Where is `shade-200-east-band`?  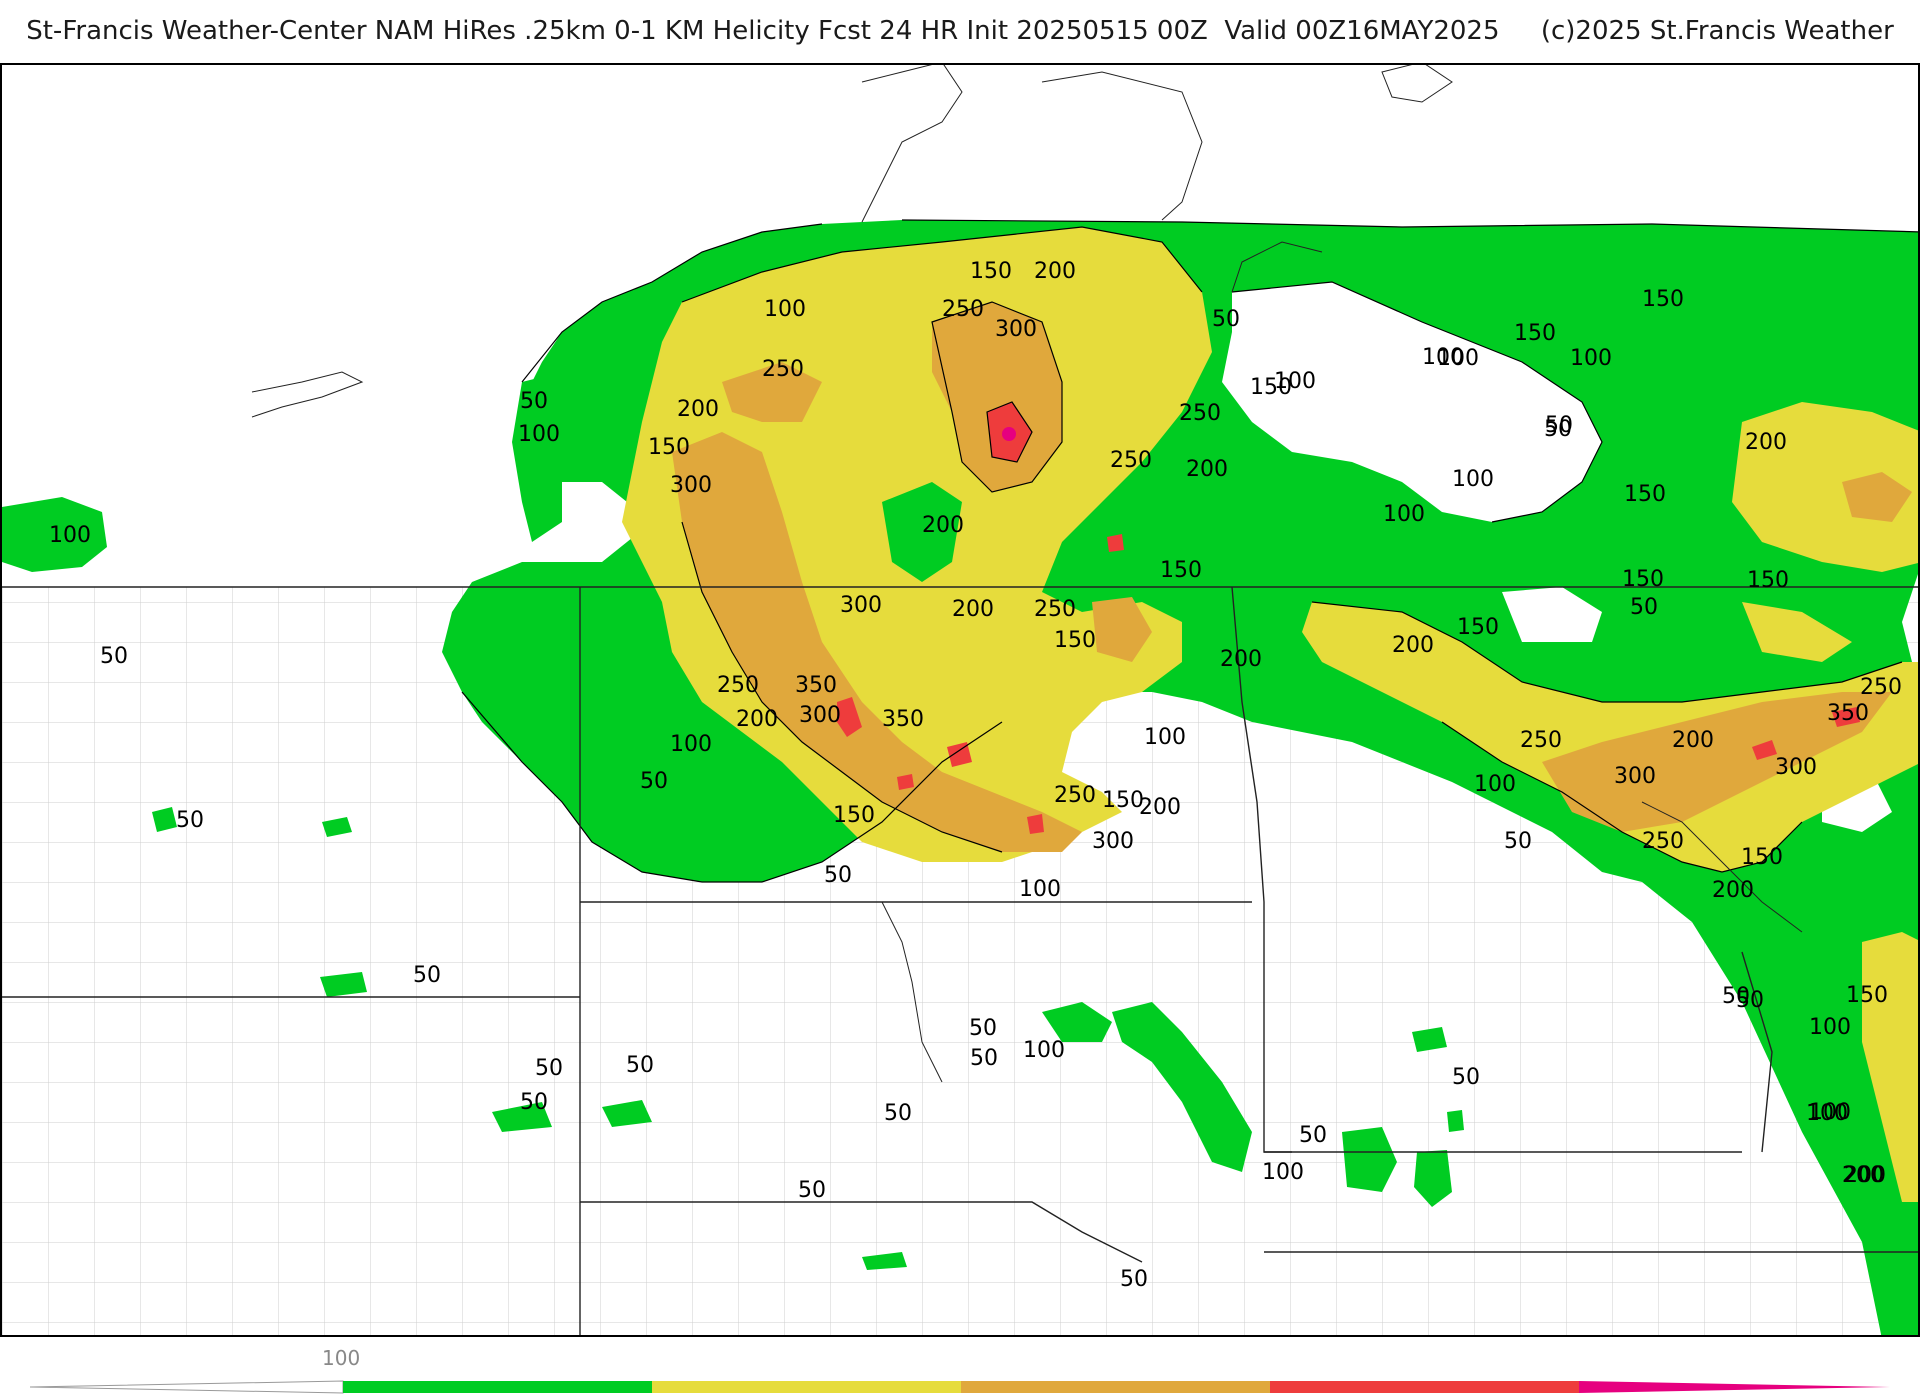 shade-200-east-band is located at coordinates (1610, 737).